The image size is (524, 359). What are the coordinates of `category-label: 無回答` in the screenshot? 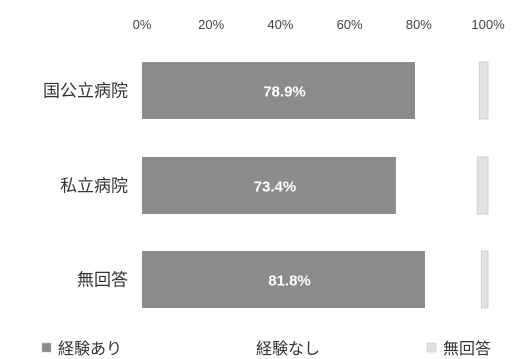 It's located at (102, 281).